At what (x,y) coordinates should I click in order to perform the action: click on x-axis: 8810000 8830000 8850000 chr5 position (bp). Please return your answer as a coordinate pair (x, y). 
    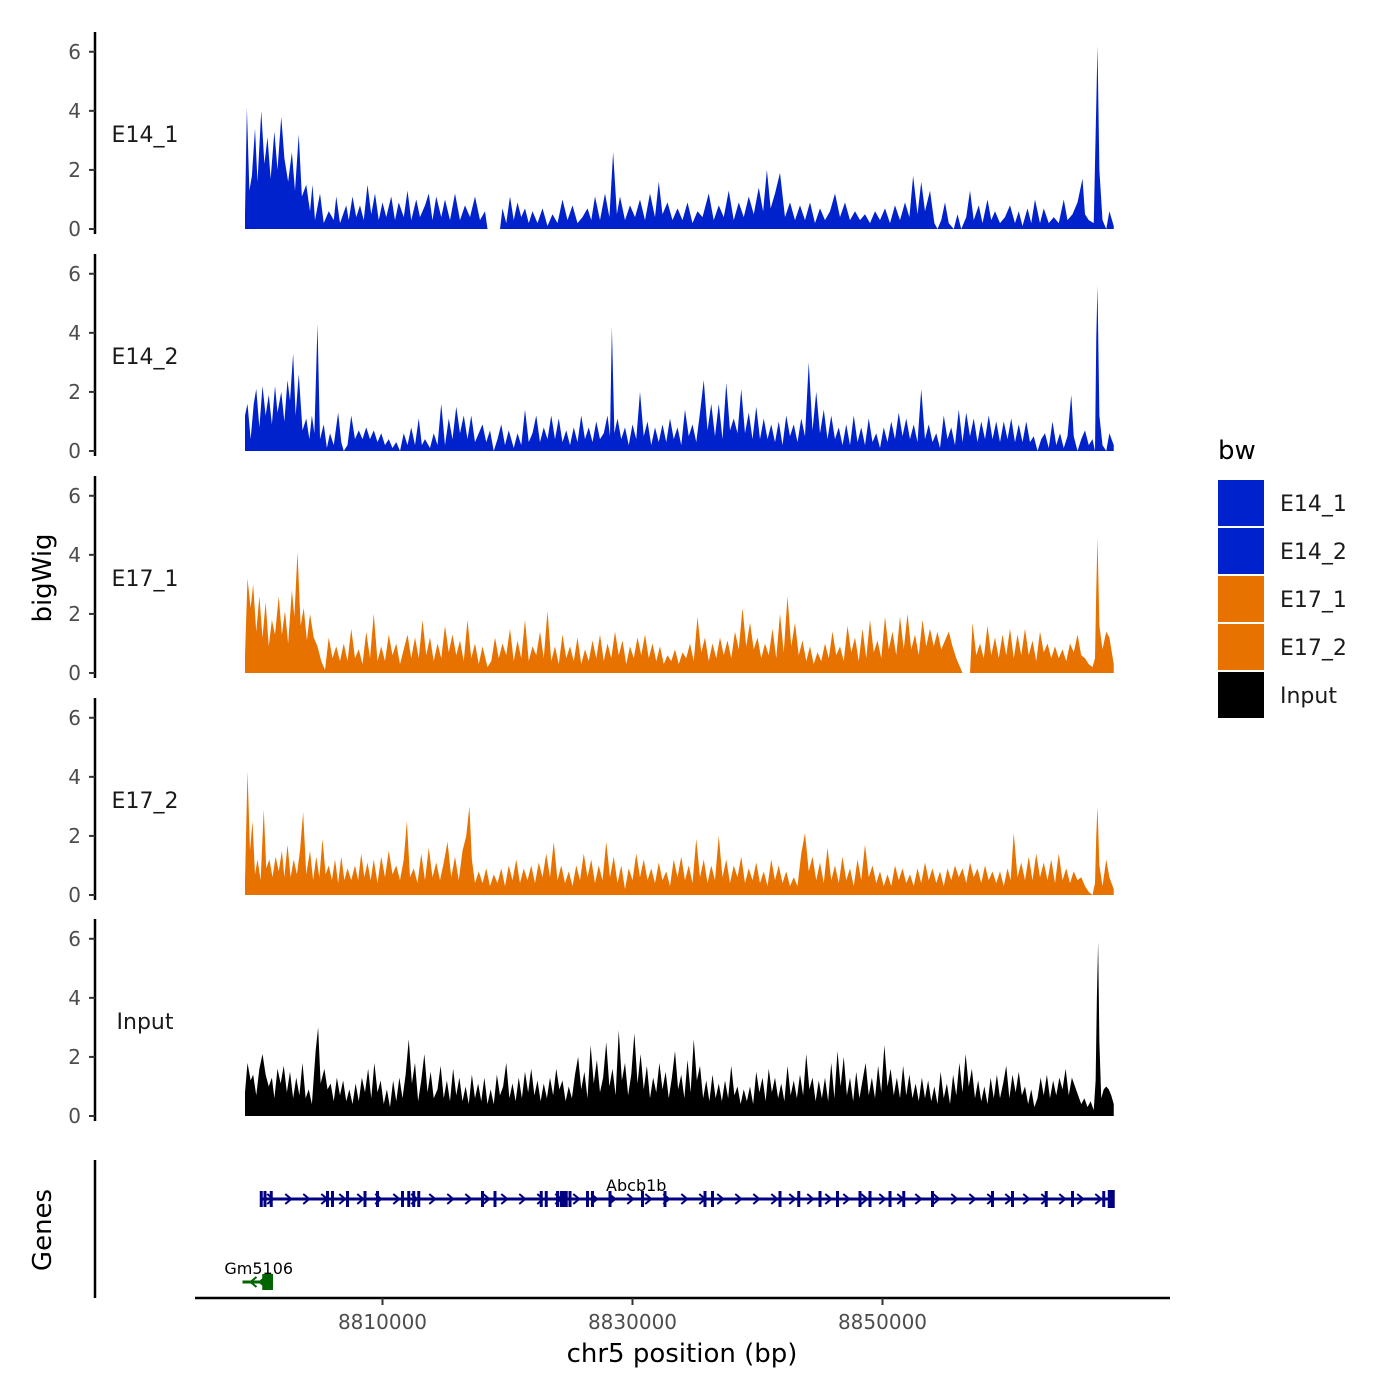
    Looking at the image, I should click on (682, 1332).